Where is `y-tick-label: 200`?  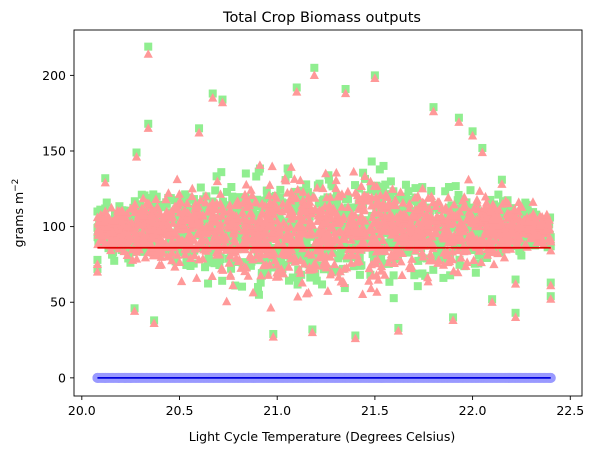 y-tick-label: 200 is located at coordinates (54, 75).